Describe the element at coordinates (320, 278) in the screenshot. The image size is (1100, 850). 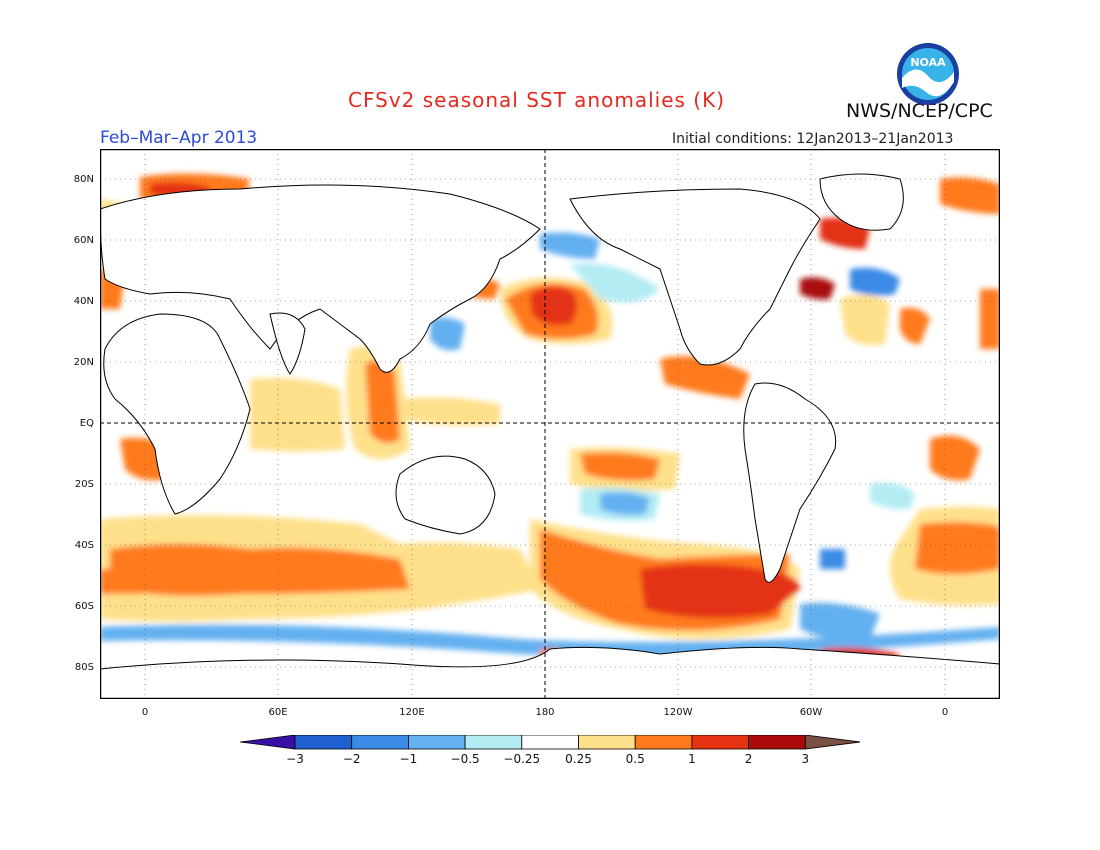
I see `eurasia-landmass` at that location.